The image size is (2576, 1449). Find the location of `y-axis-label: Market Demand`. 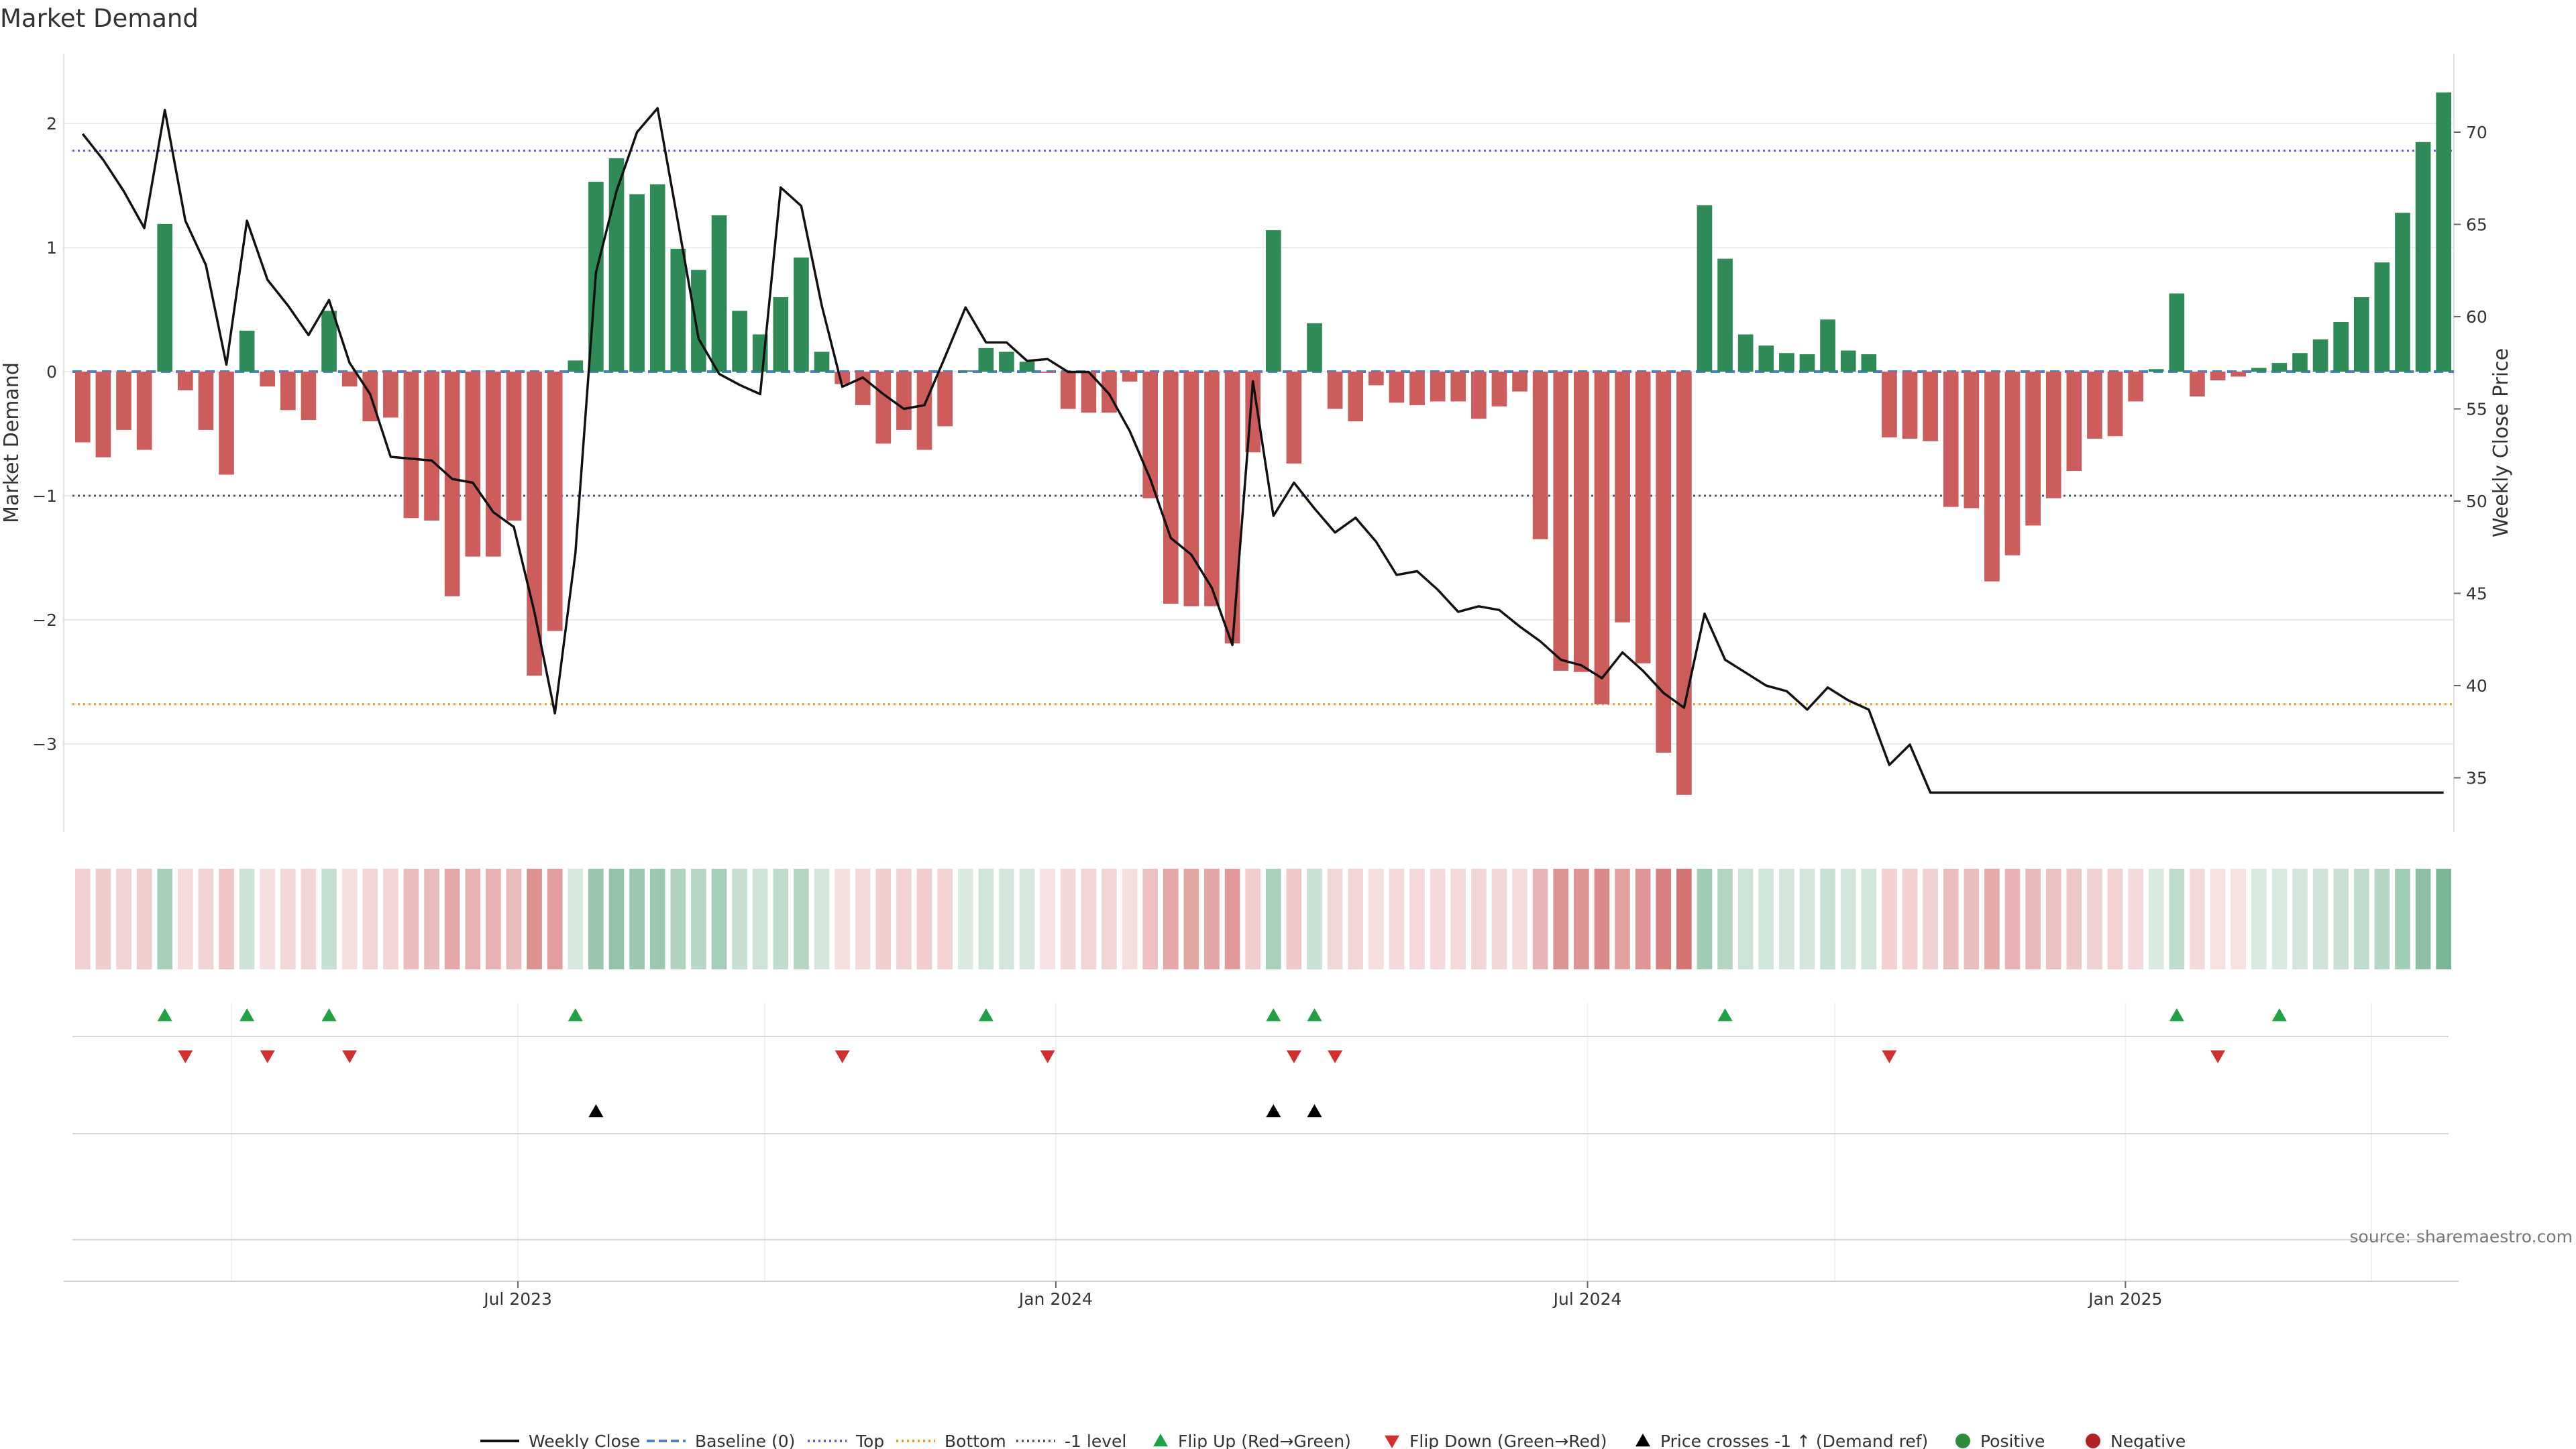

y-axis-label: Market Demand is located at coordinates (11, 442).